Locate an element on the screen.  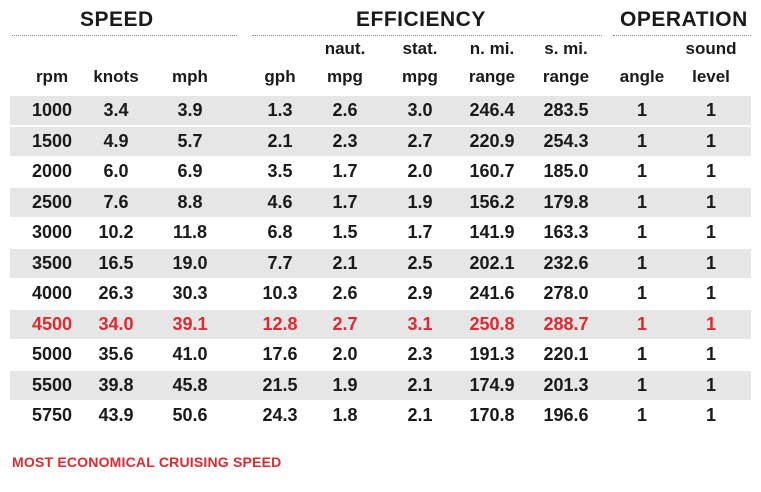
column-header-stat-mpg-line1: stat. is located at coordinates (420, 48).